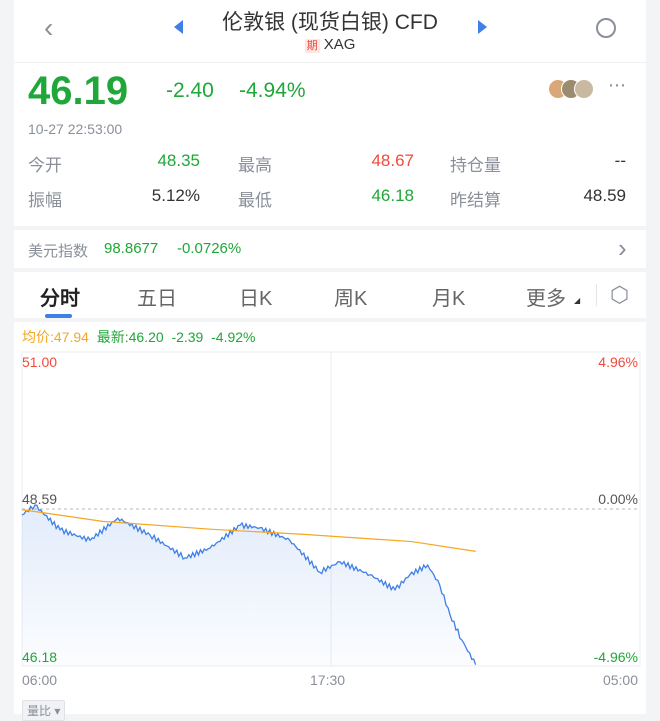 This screenshot has height=721, width=660. Describe the element at coordinates (312, 46) in the screenshot. I see `futures-badge: 期` at that location.